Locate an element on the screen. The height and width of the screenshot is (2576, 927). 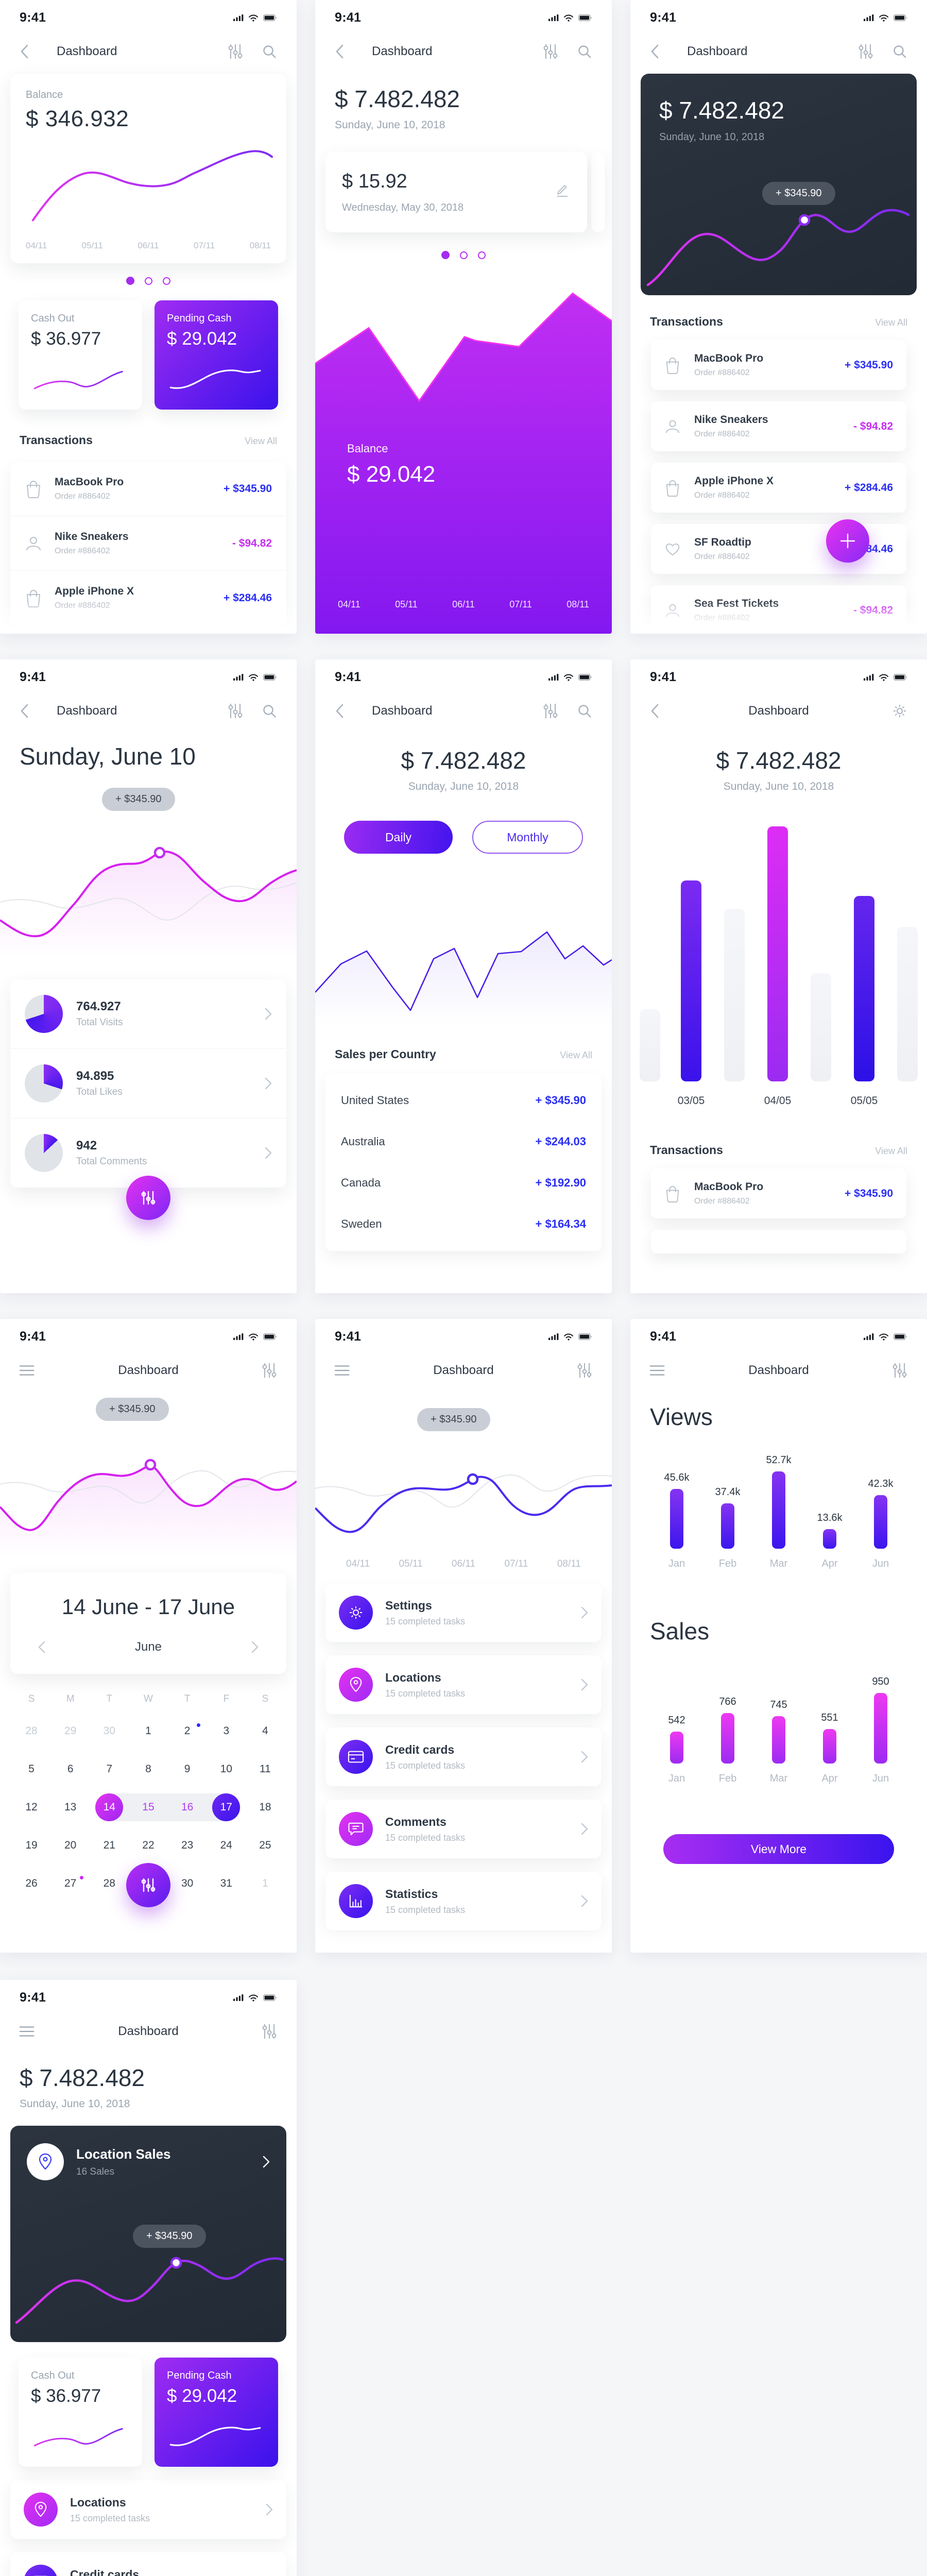
calendar-day: 21 is located at coordinates (109, 1845).